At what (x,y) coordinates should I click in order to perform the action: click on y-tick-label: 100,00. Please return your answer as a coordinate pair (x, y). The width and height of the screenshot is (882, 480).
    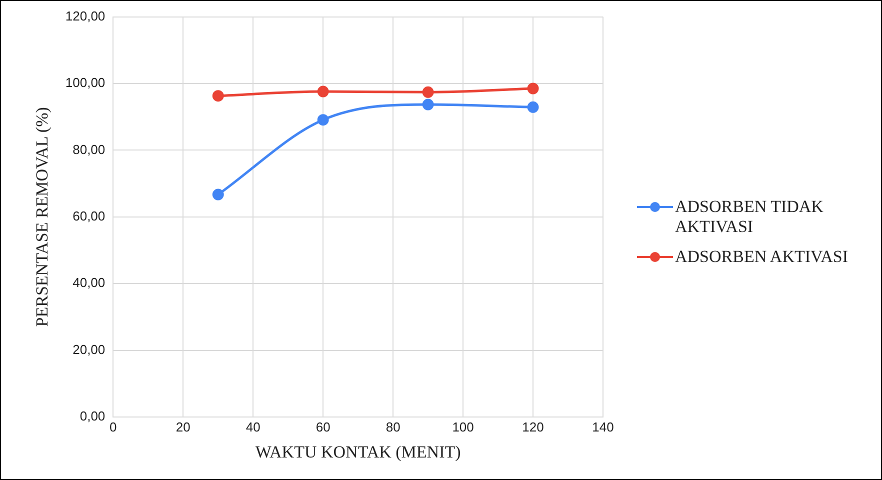
    Looking at the image, I should click on (85, 82).